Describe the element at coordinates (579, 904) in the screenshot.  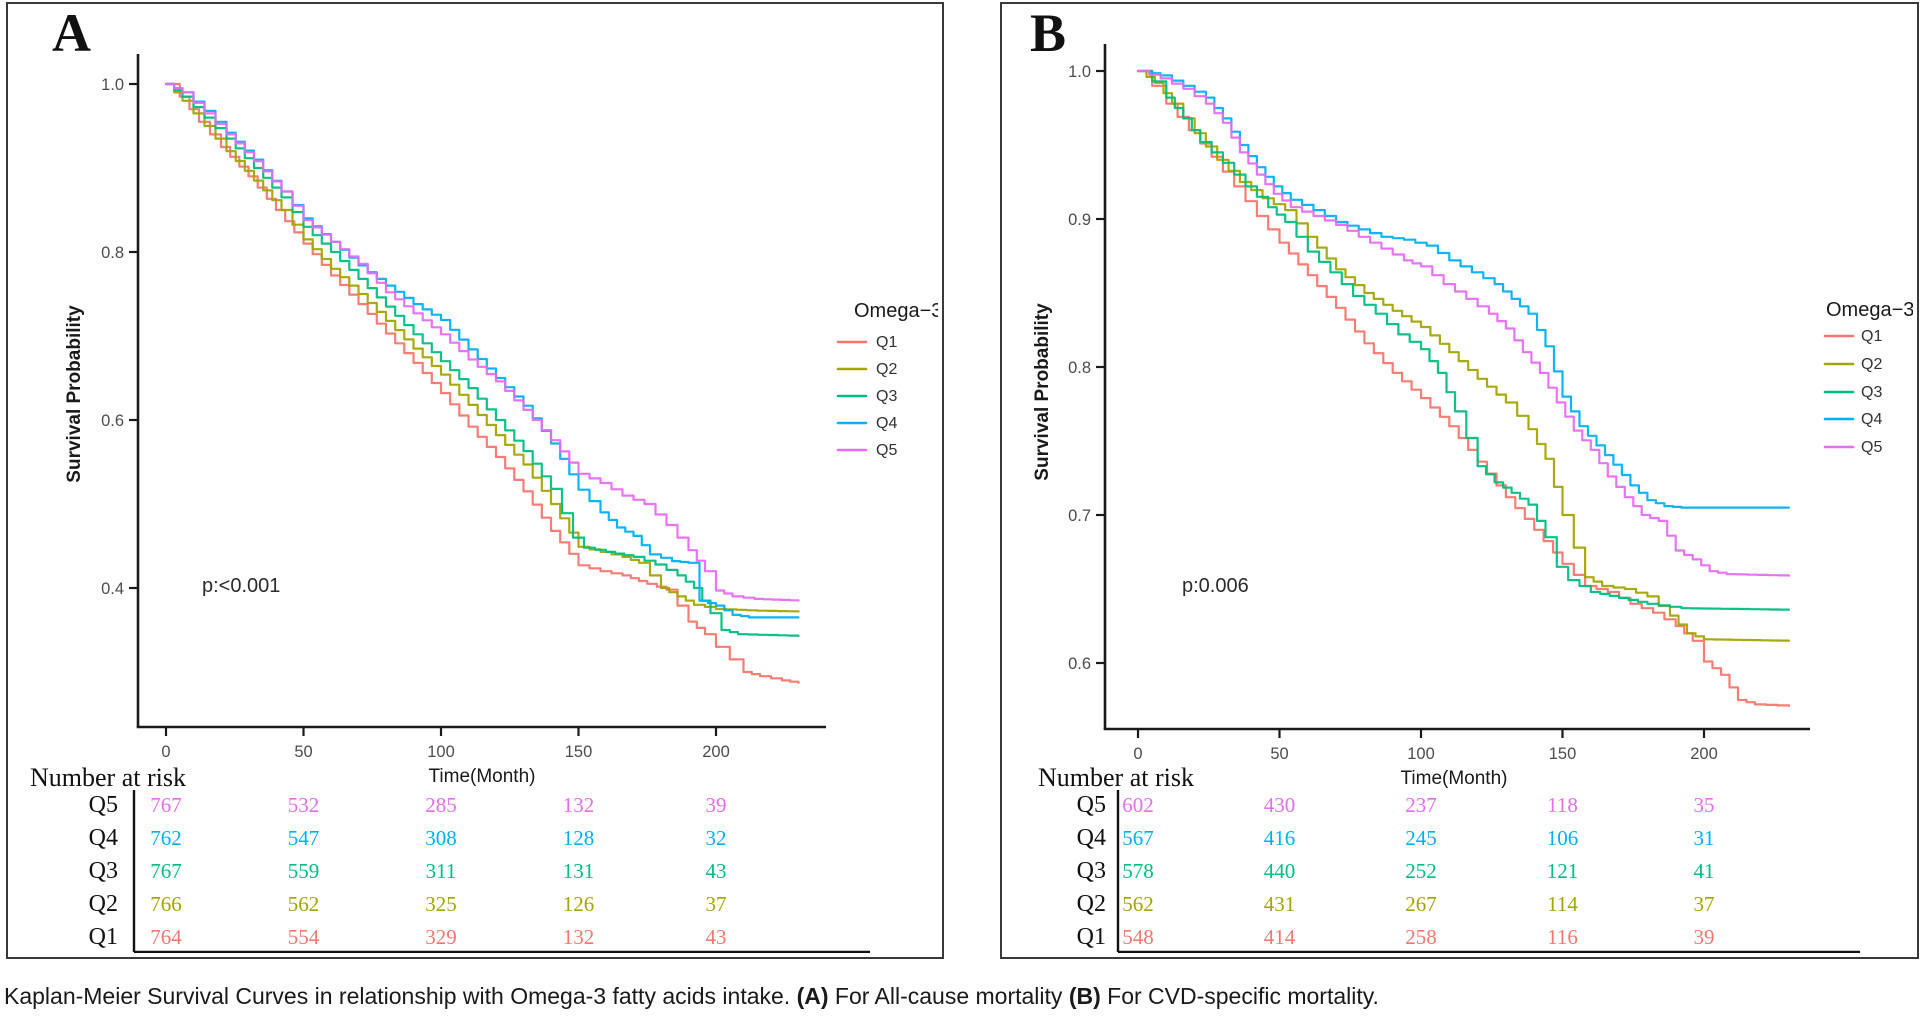
I see `risk-value-q2-t150: 126` at that location.